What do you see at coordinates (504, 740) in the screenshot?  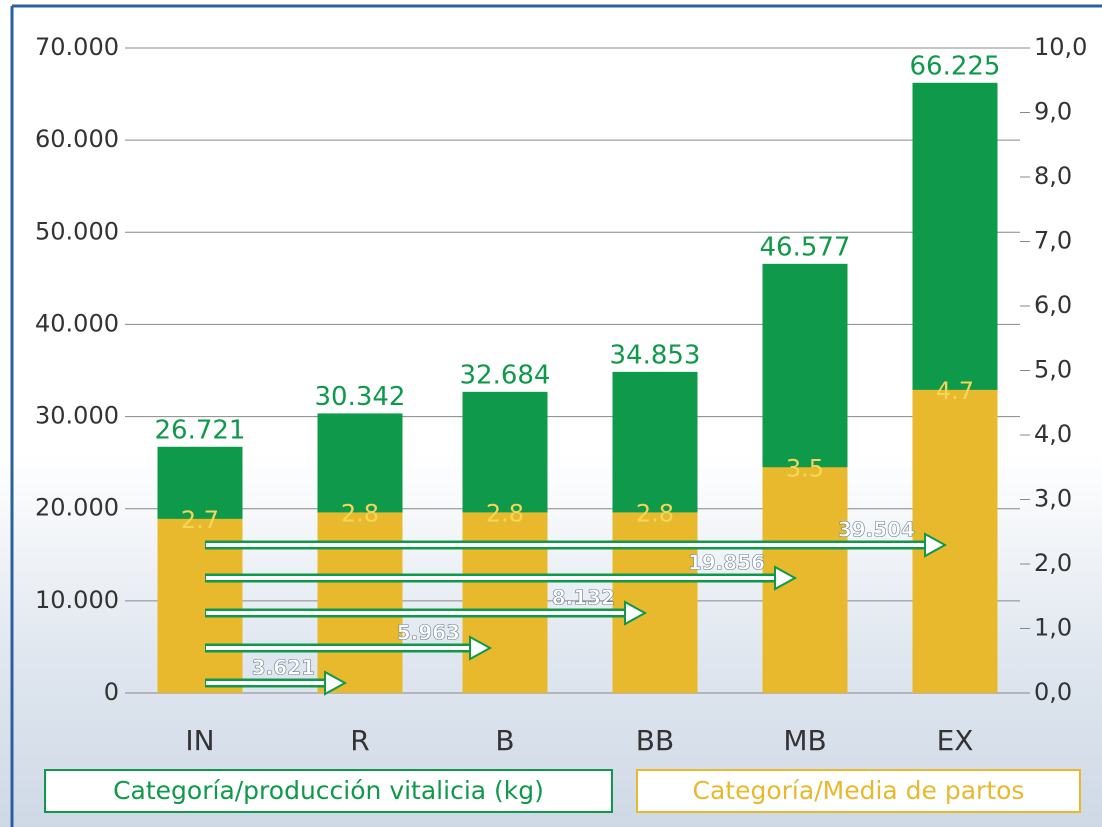 I see `x-tick-label: B` at bounding box center [504, 740].